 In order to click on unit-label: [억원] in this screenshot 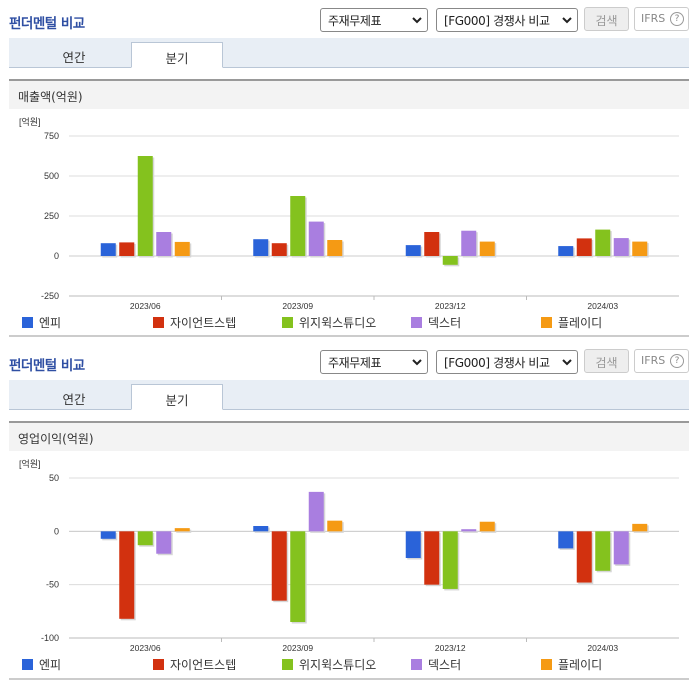, I will do `click(30, 121)`.